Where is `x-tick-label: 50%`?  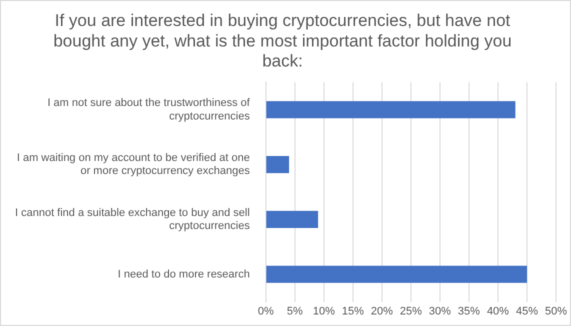 x-tick-label: 50% is located at coordinates (556, 311).